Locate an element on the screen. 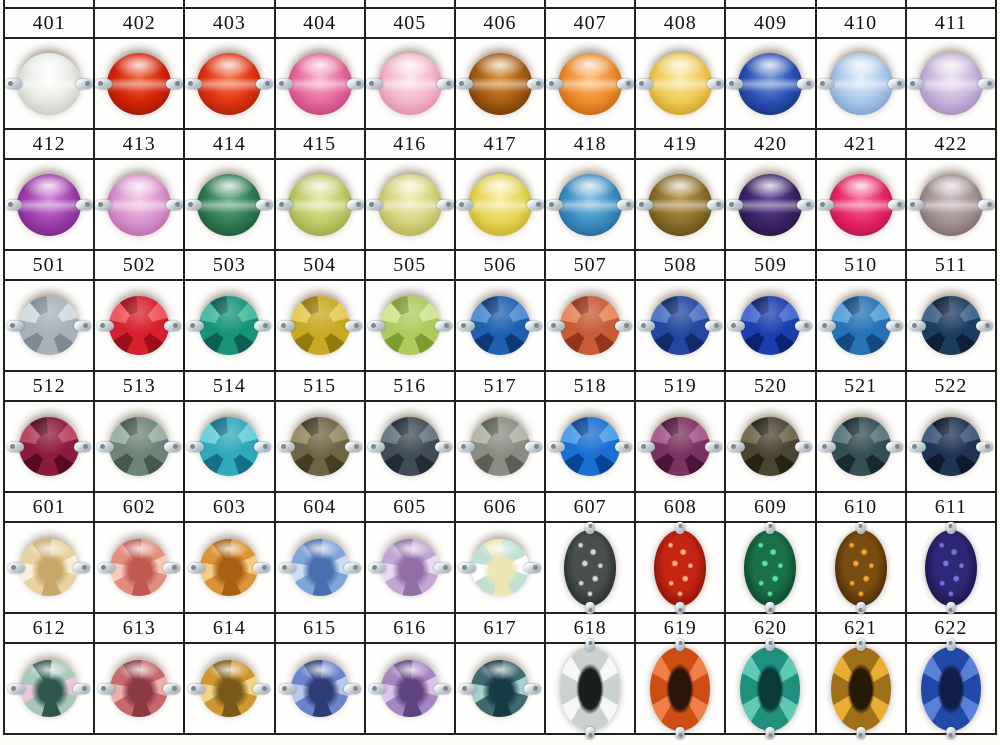 The width and height of the screenshot is (1000, 745). code-cell-507: 507 is located at coordinates (590, 265).